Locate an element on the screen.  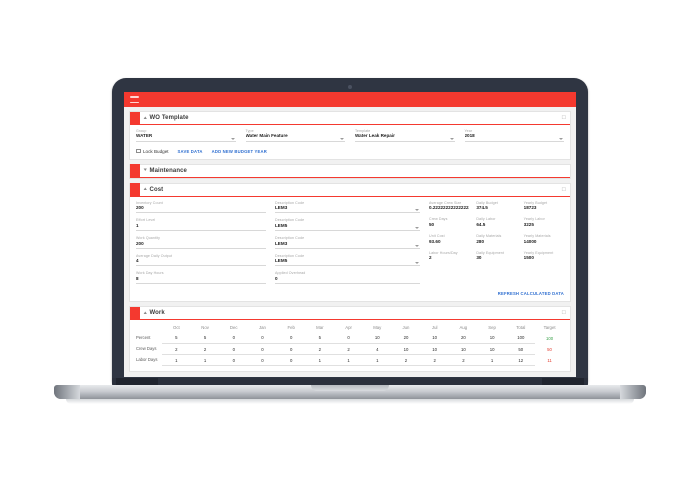
inventory-count-input: Inventory Count 200 is located at coordinates (201, 207).